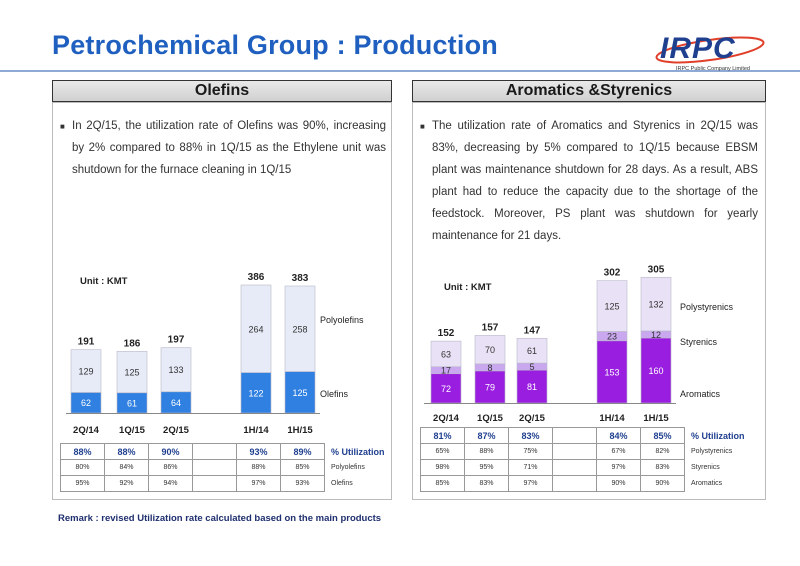 This screenshot has width=800, height=566. What do you see at coordinates (400, 71) in the screenshot?
I see `title-divider` at bounding box center [400, 71].